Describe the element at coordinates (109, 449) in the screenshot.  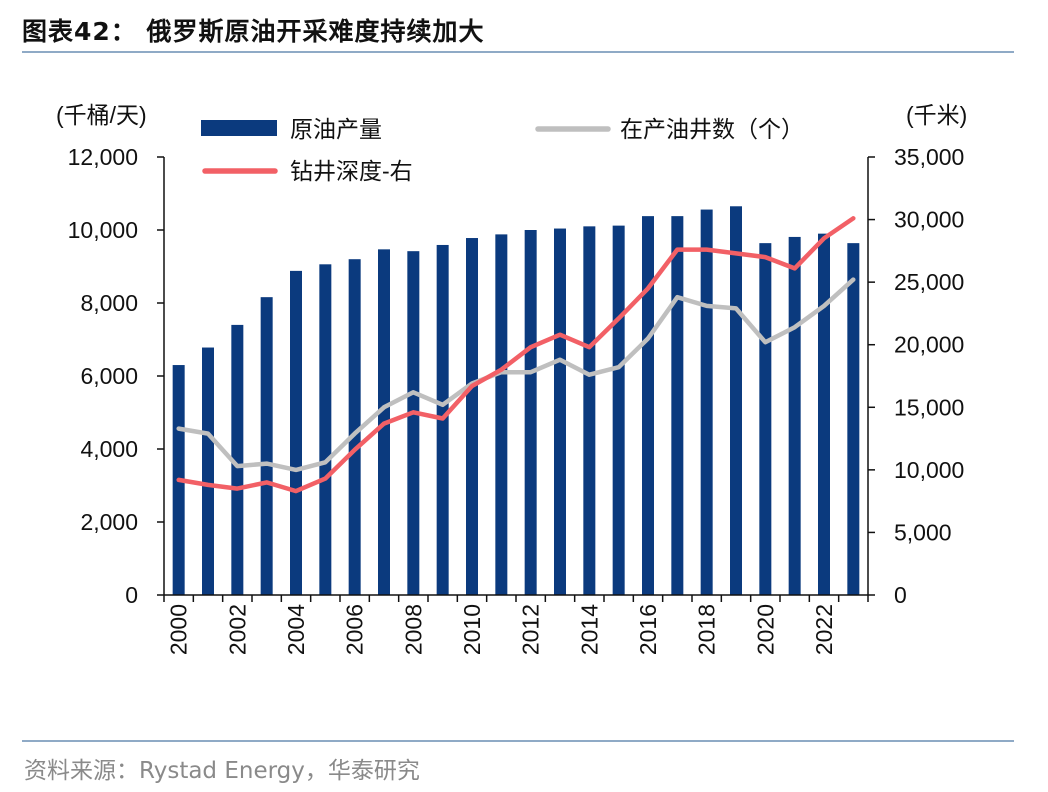
I see `left-tick-label: 4,000` at that location.